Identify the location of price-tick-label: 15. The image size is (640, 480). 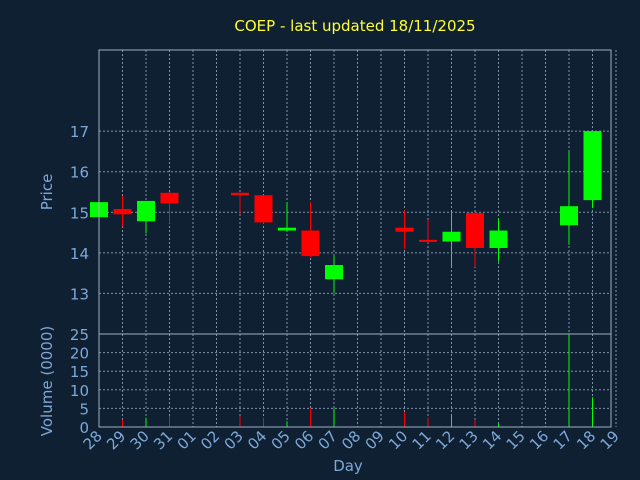
(79, 213).